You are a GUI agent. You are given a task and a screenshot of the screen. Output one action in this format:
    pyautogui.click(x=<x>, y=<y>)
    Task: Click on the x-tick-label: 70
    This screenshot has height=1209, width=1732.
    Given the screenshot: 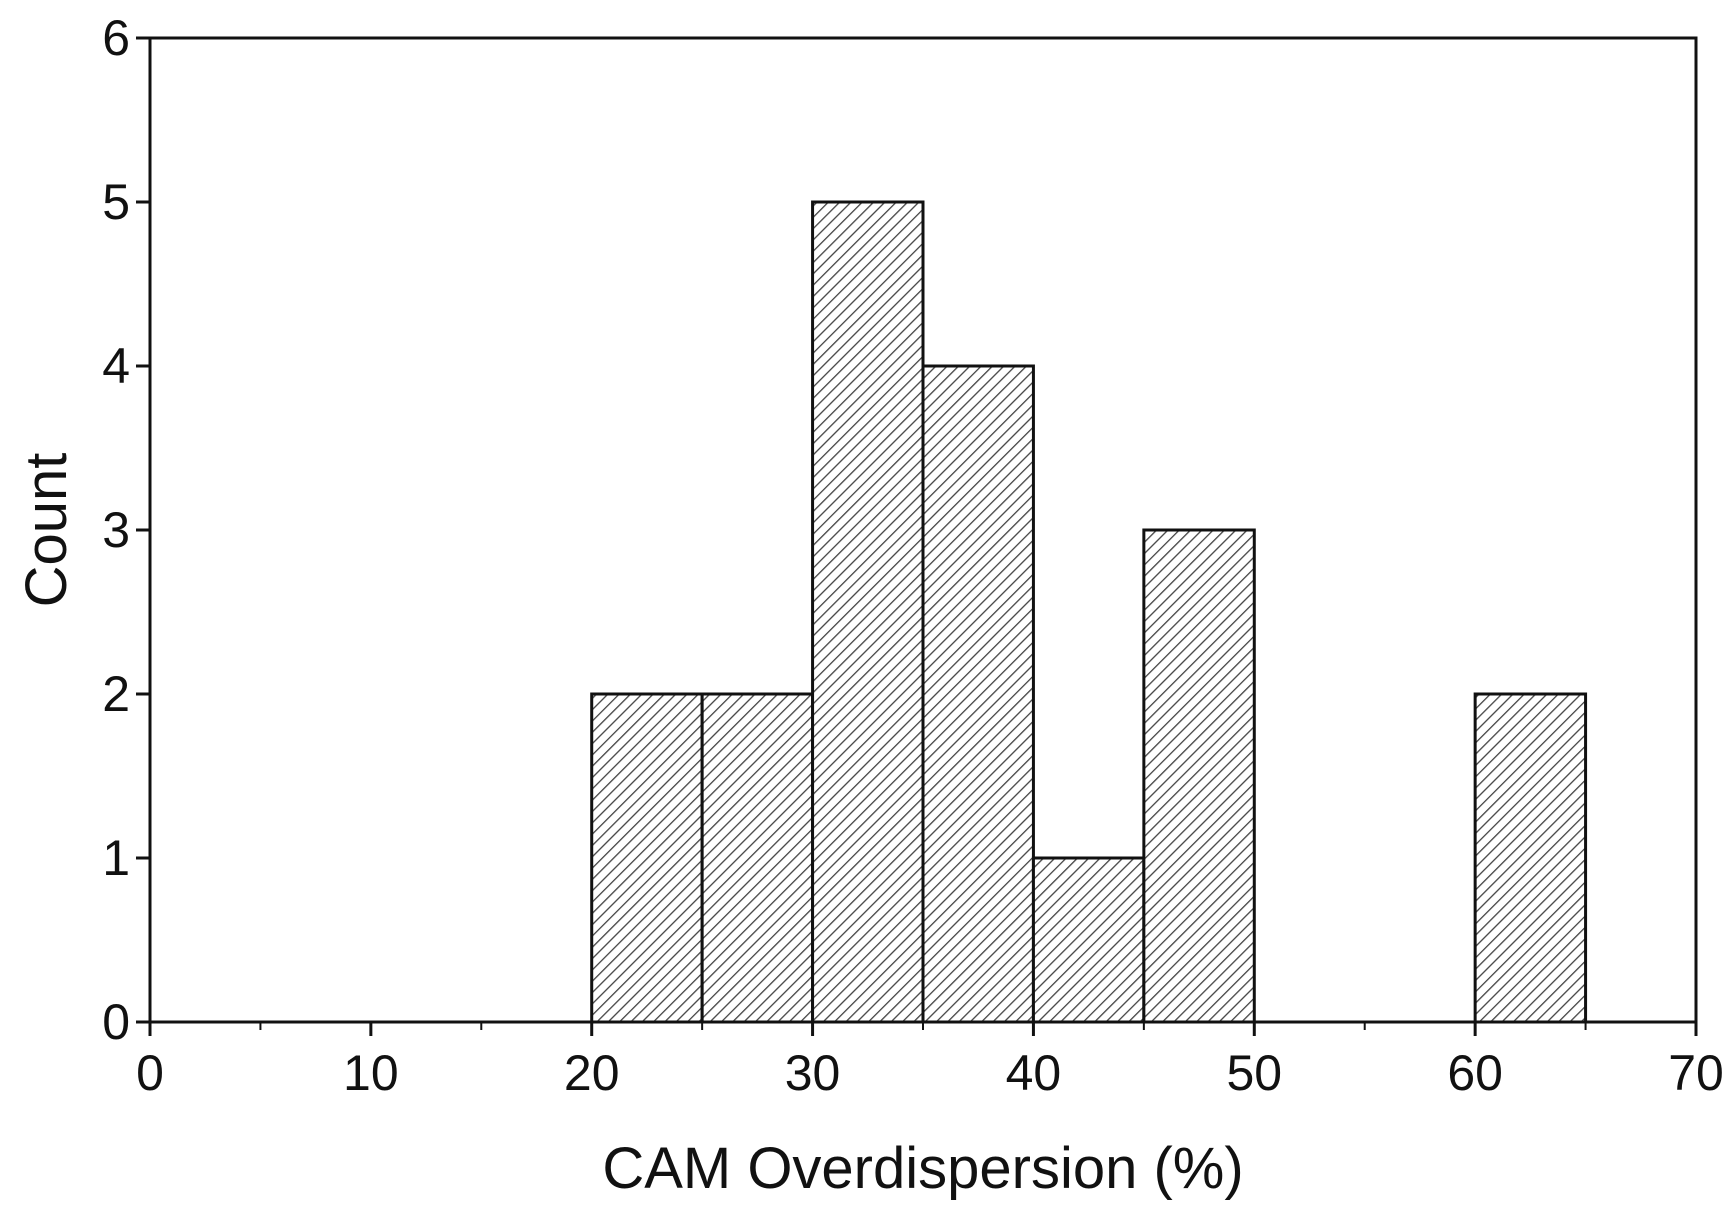 What is the action you would take?
    pyautogui.click(x=1696, y=1073)
    